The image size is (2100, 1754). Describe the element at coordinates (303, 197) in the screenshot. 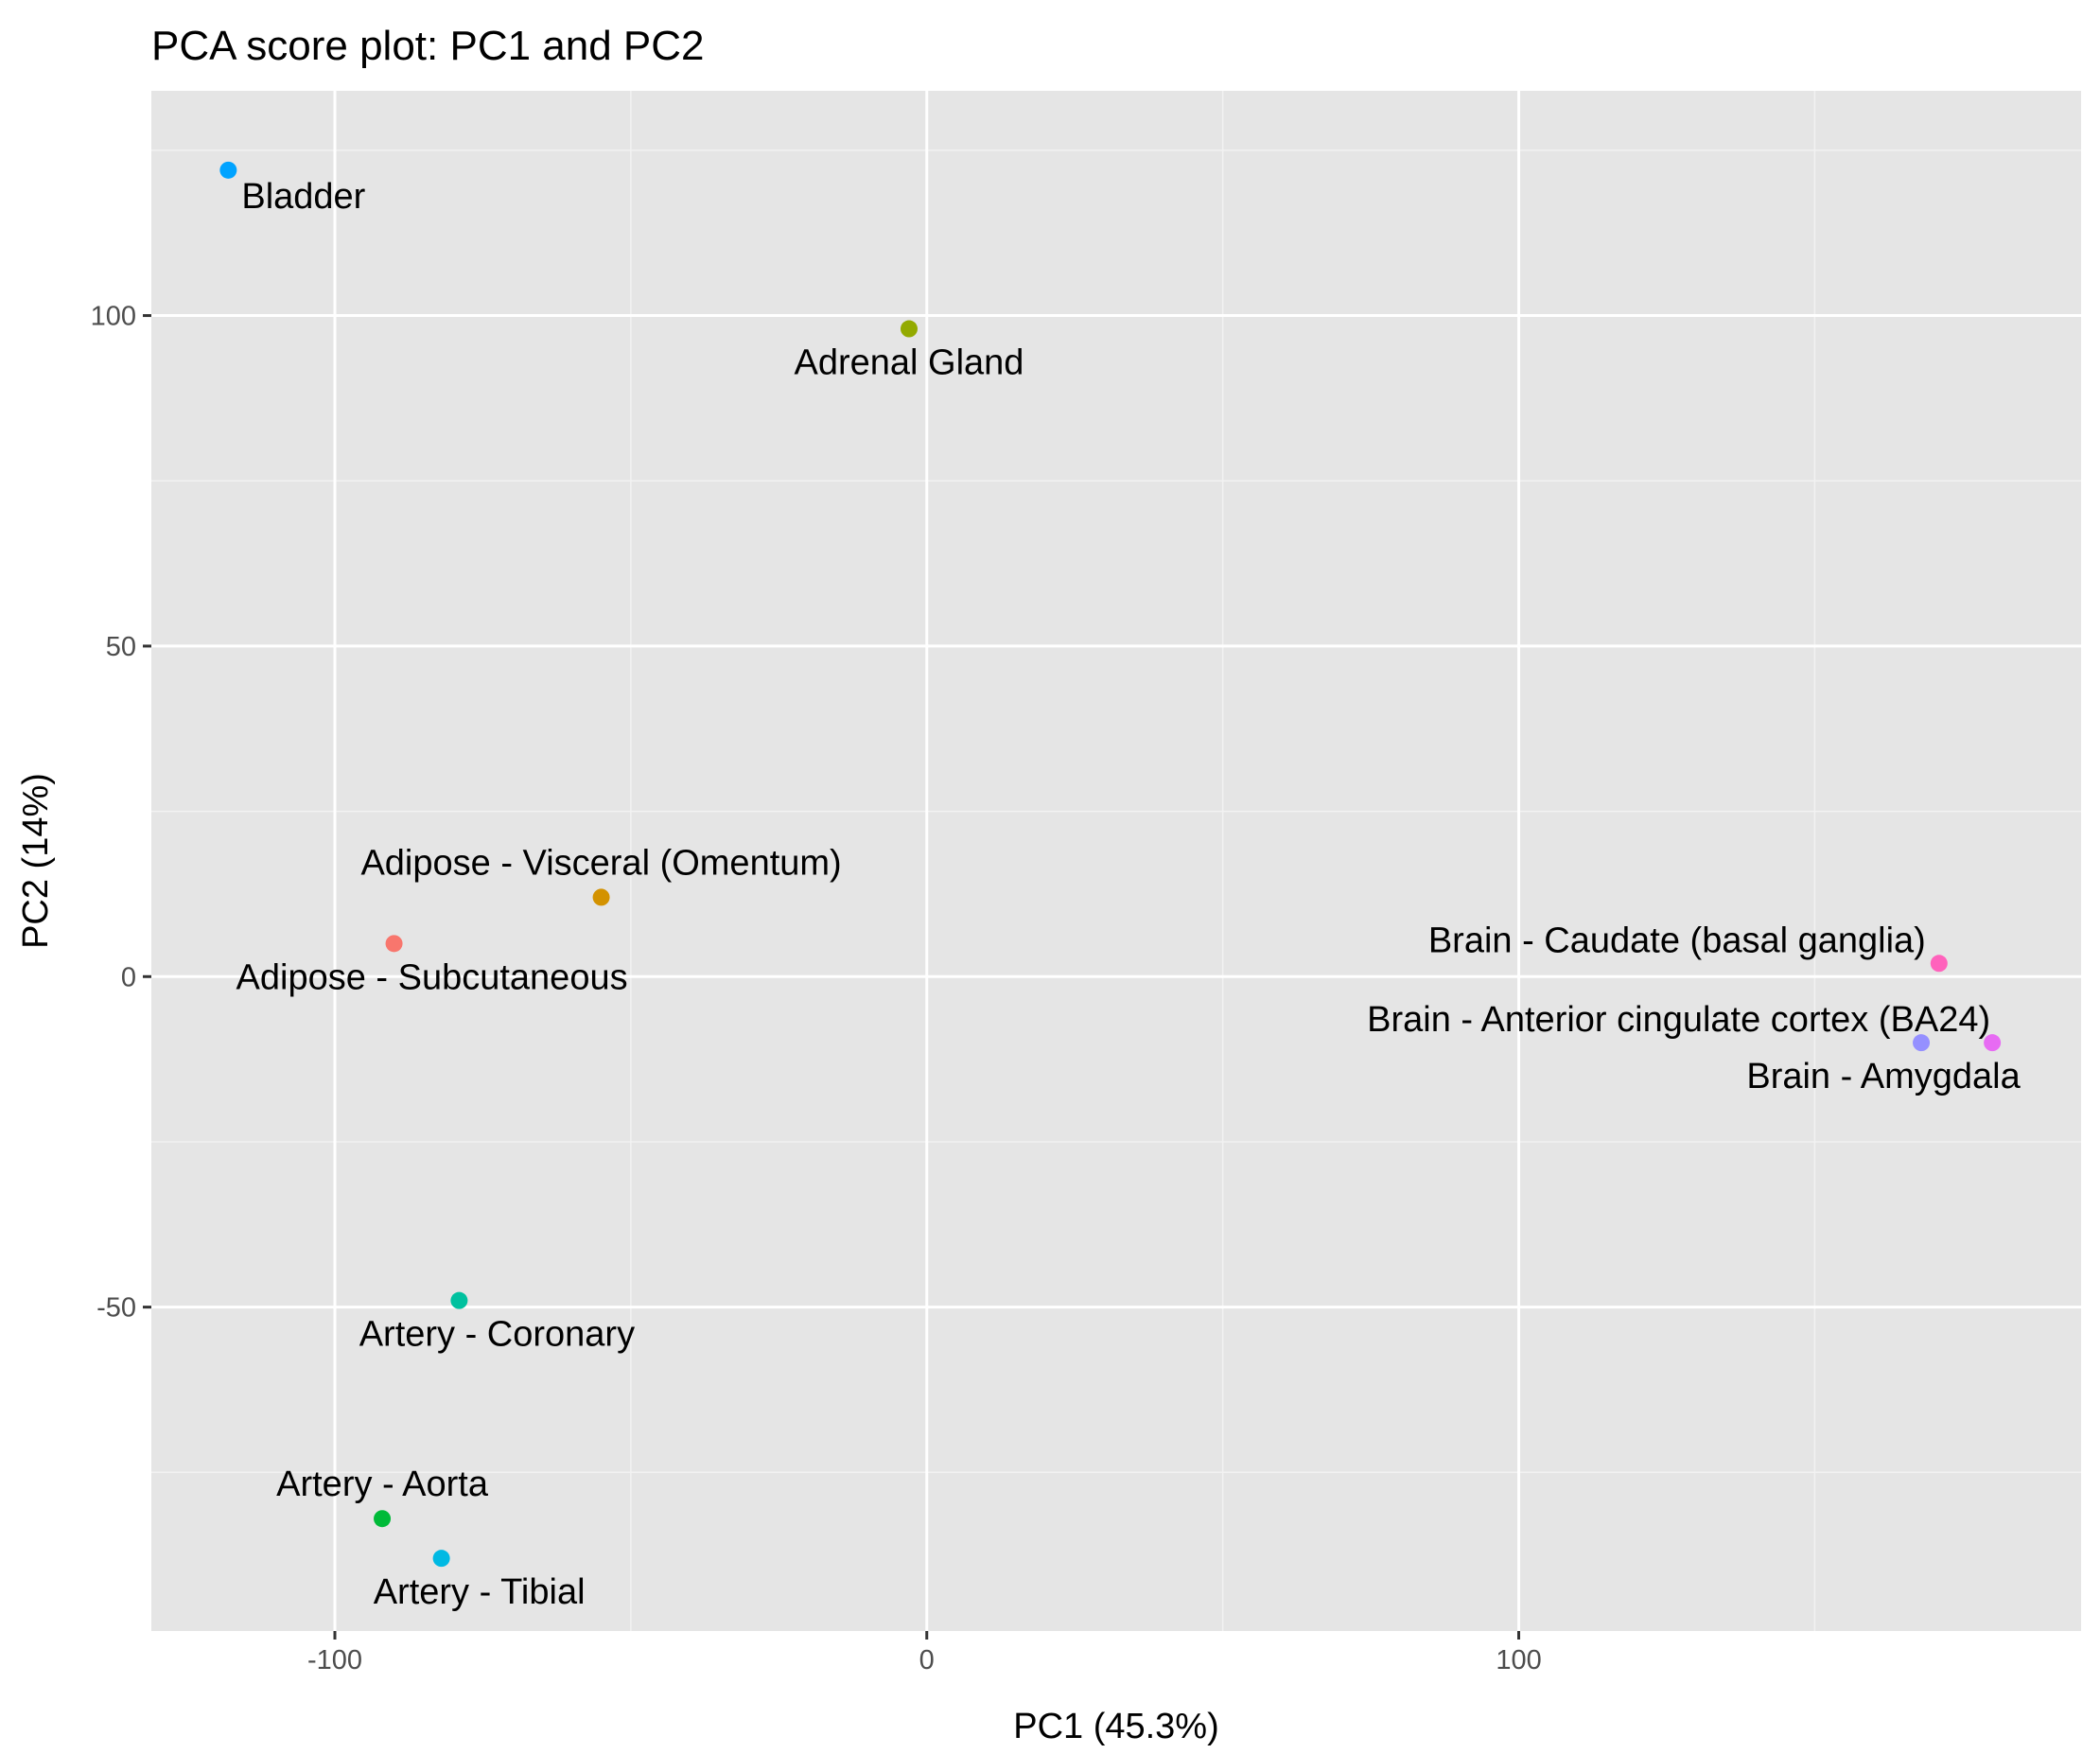

I see `data-label: Bladder` at that location.